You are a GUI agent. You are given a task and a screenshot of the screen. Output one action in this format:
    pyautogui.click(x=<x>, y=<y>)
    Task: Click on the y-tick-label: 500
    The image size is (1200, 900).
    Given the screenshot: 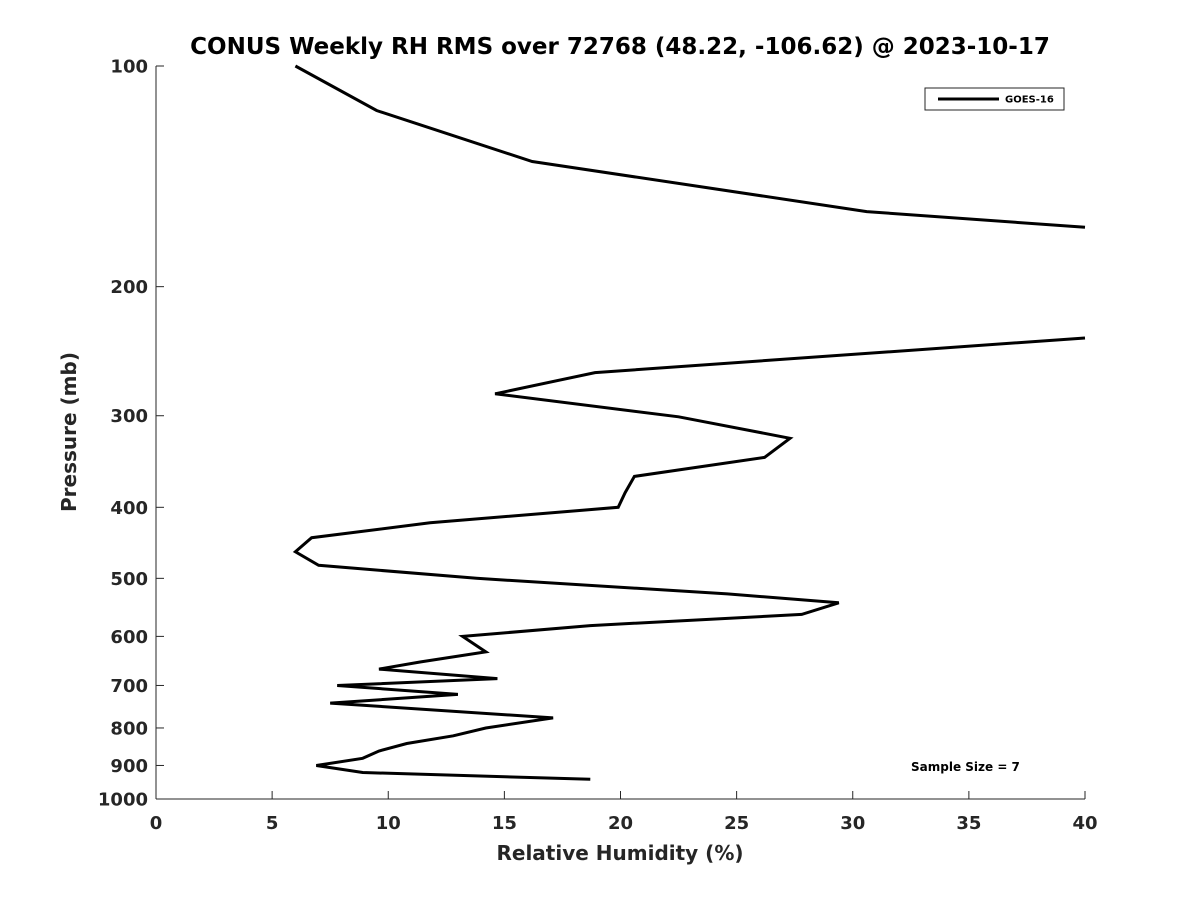 What is the action you would take?
    pyautogui.click(x=129, y=579)
    